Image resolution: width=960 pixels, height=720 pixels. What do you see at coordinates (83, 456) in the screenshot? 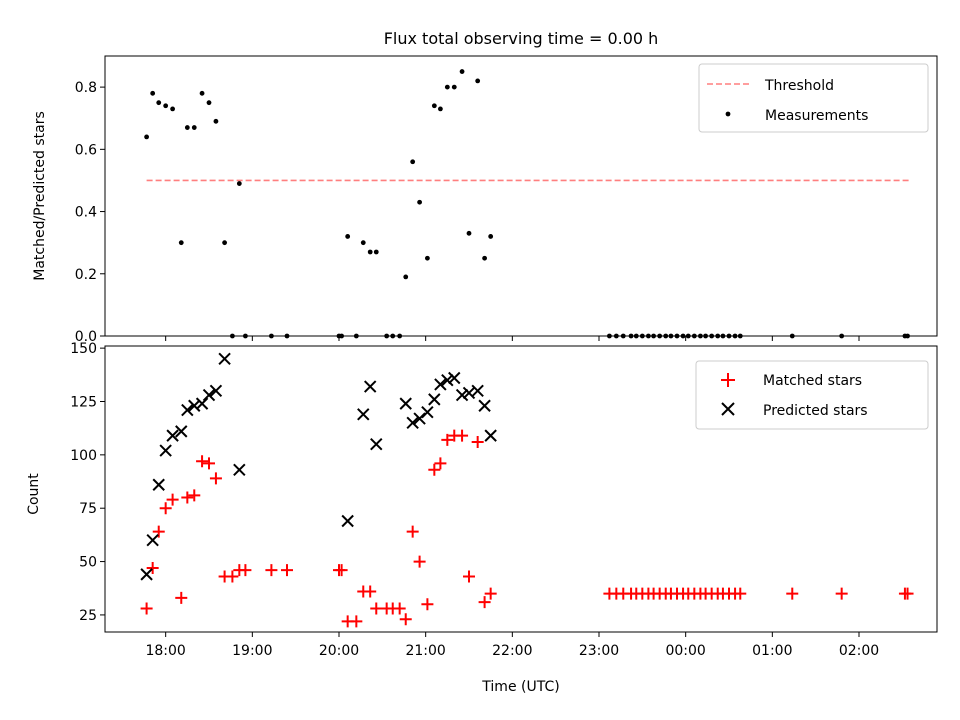
I see `y-tick-label: 100` at bounding box center [83, 456].